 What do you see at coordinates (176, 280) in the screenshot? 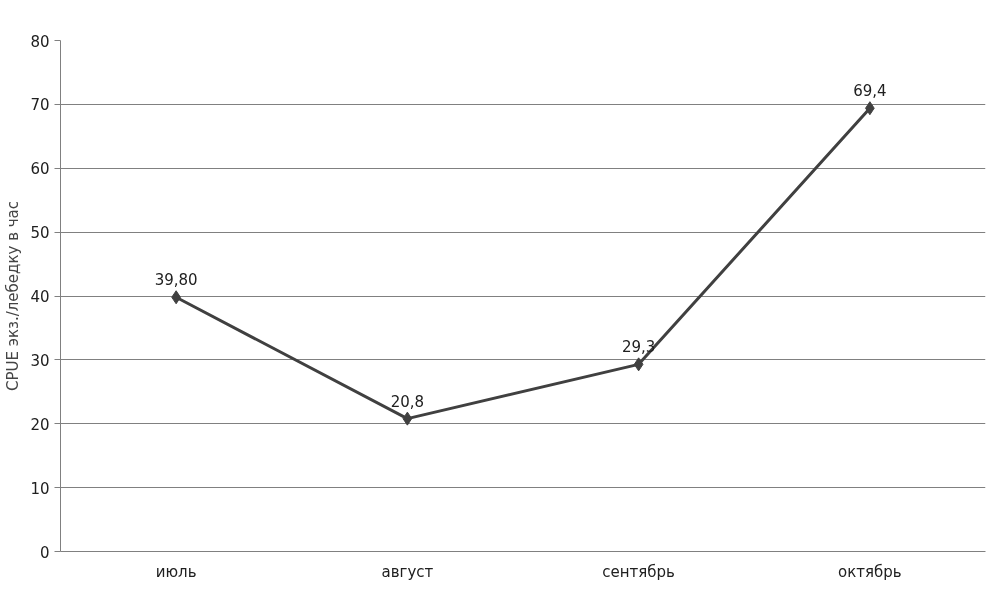
I see `data-label: 39,80` at bounding box center [176, 280].